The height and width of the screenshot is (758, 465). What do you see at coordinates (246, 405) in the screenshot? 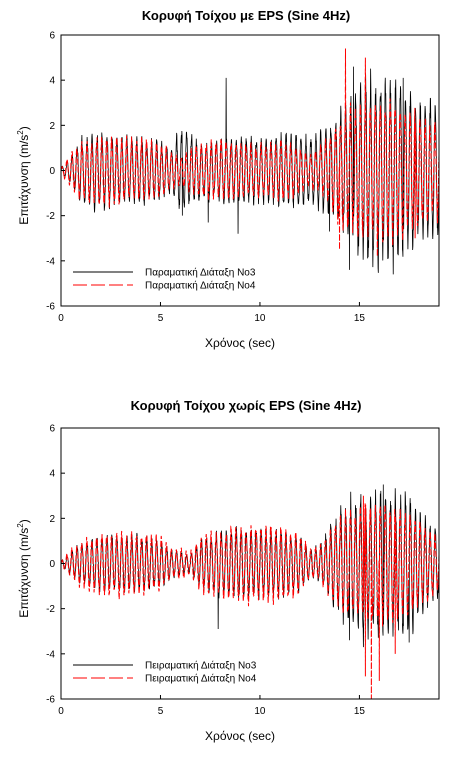
I see `chart-title: Κορυφή Τοίχου χωρίς EPS (Sine 4Hz)` at bounding box center [246, 405].